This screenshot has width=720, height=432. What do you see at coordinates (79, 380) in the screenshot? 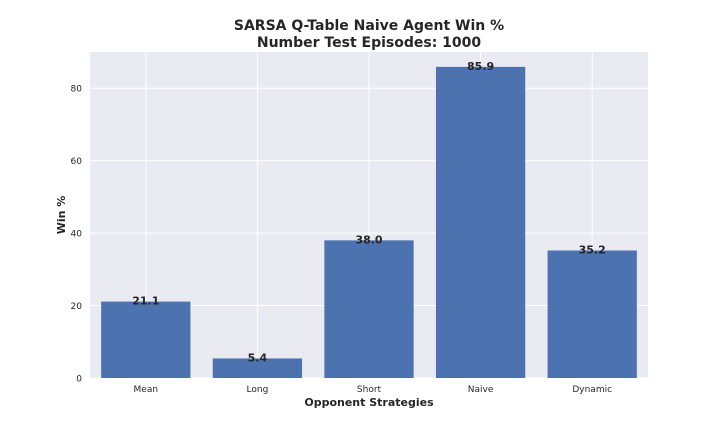
I see `y-tick-label: 0` at bounding box center [79, 380].